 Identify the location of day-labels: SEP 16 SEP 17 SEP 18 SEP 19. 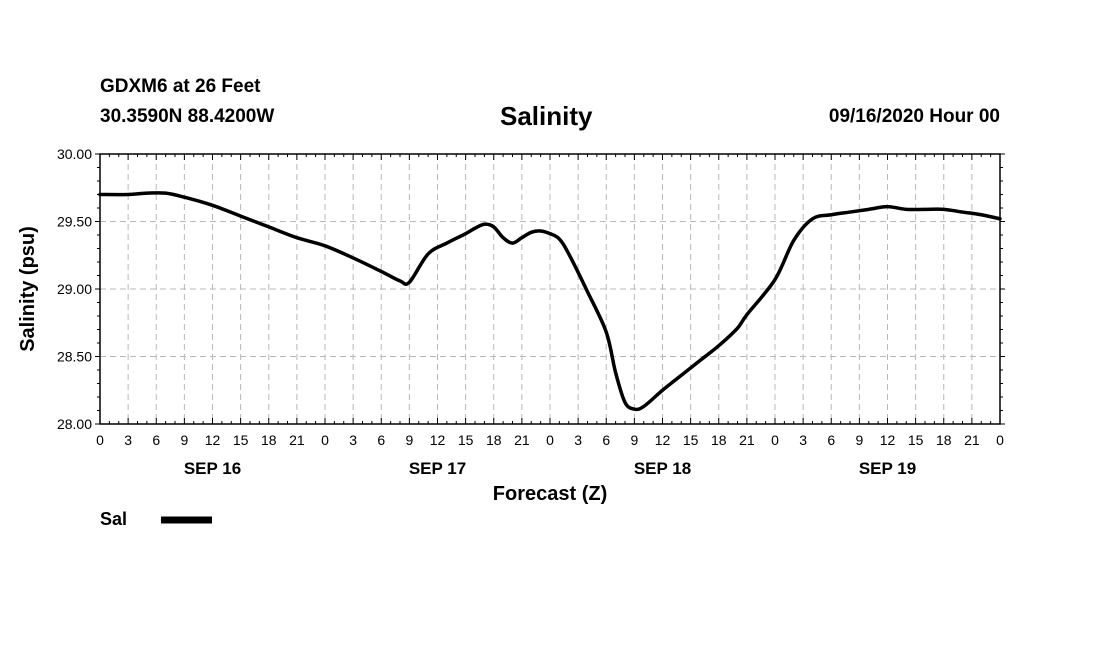
(550, 468).